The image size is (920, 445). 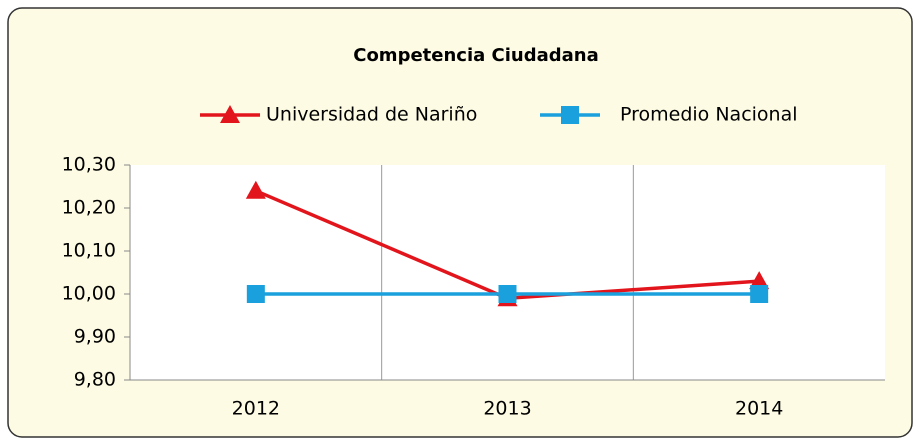 I want to click on y-tick-label: 10,10, so click(x=89, y=251).